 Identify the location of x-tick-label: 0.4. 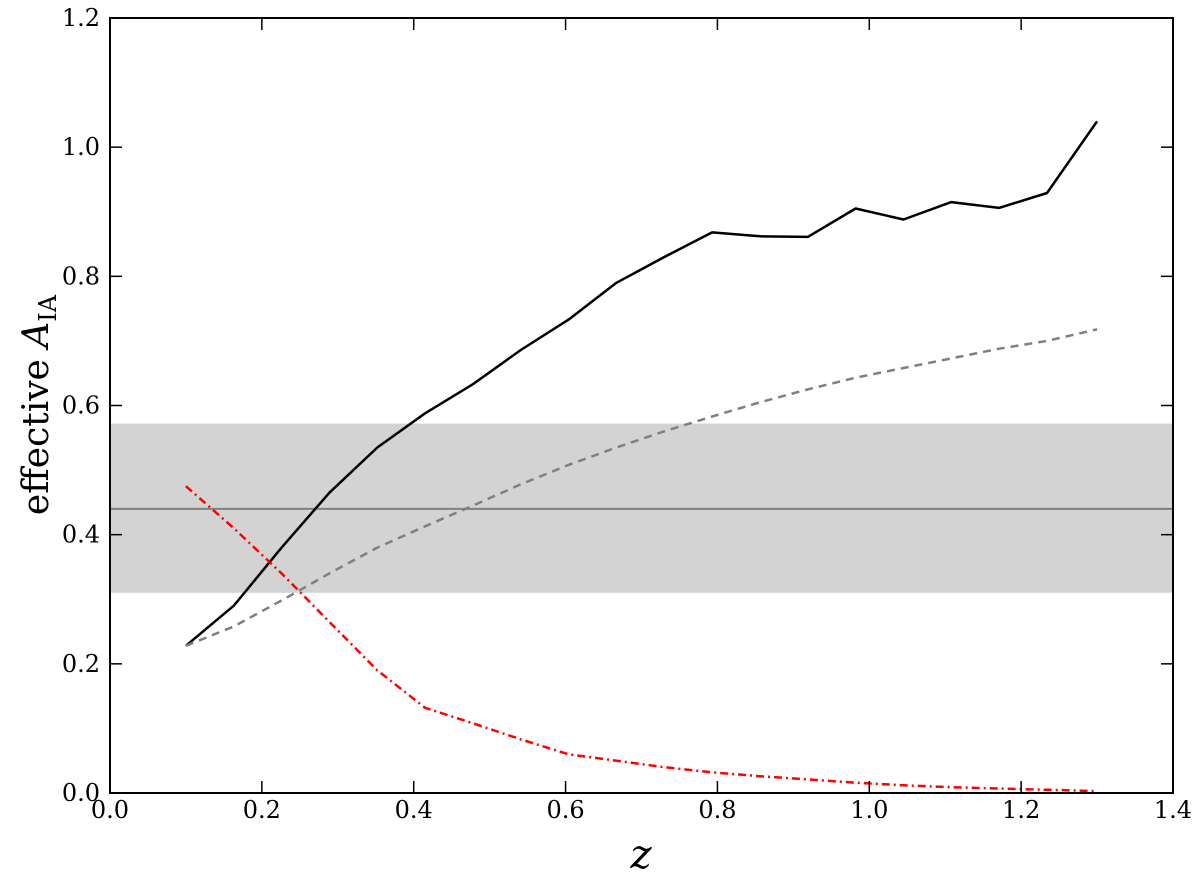
(414, 810).